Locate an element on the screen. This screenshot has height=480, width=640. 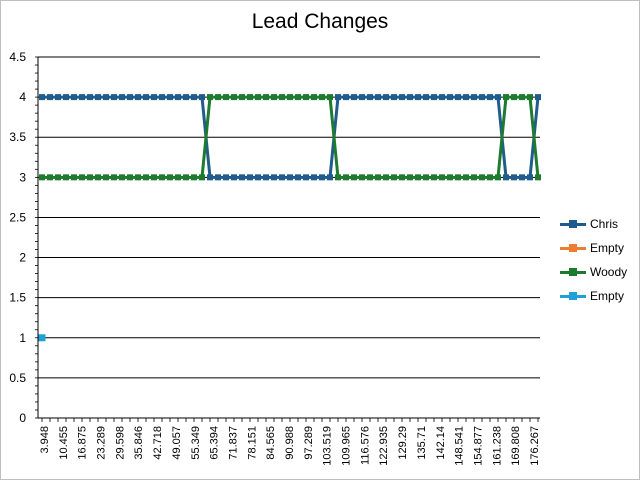
x-tick-label: 42.718 is located at coordinates (158, 443).